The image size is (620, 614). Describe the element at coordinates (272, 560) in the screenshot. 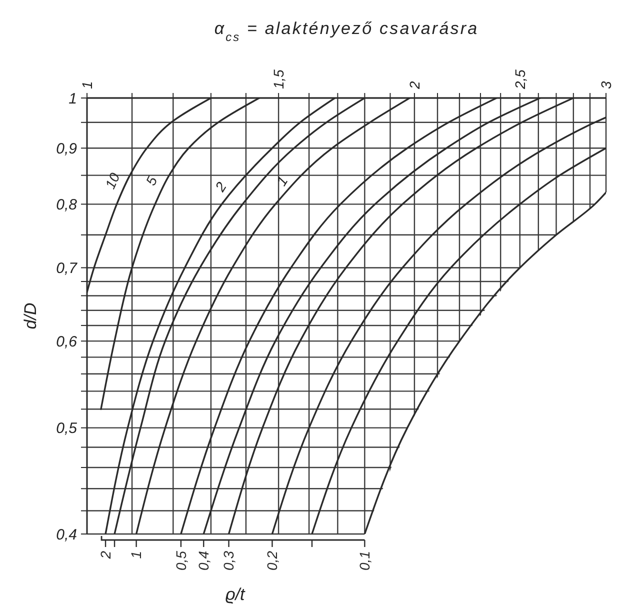

I see `legend-label: 0,2` at that location.